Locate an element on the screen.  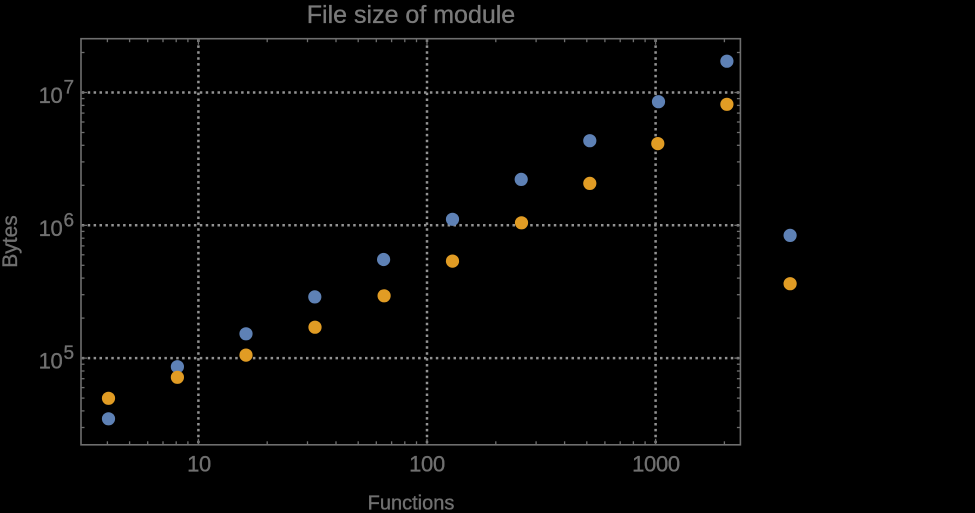
svg-text: 5 is located at coordinates (69, 353).